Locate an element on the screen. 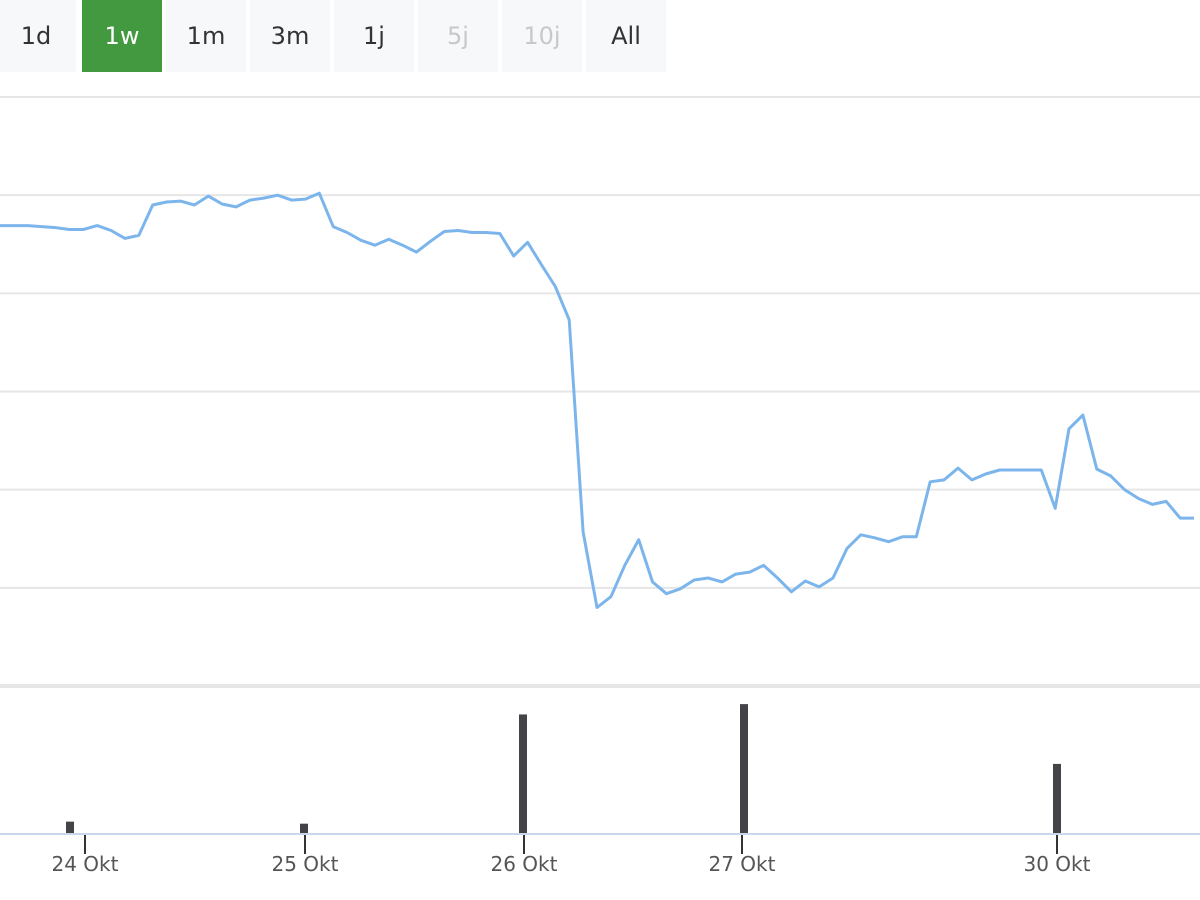  range-button-10j: 10j is located at coordinates (542, 36).